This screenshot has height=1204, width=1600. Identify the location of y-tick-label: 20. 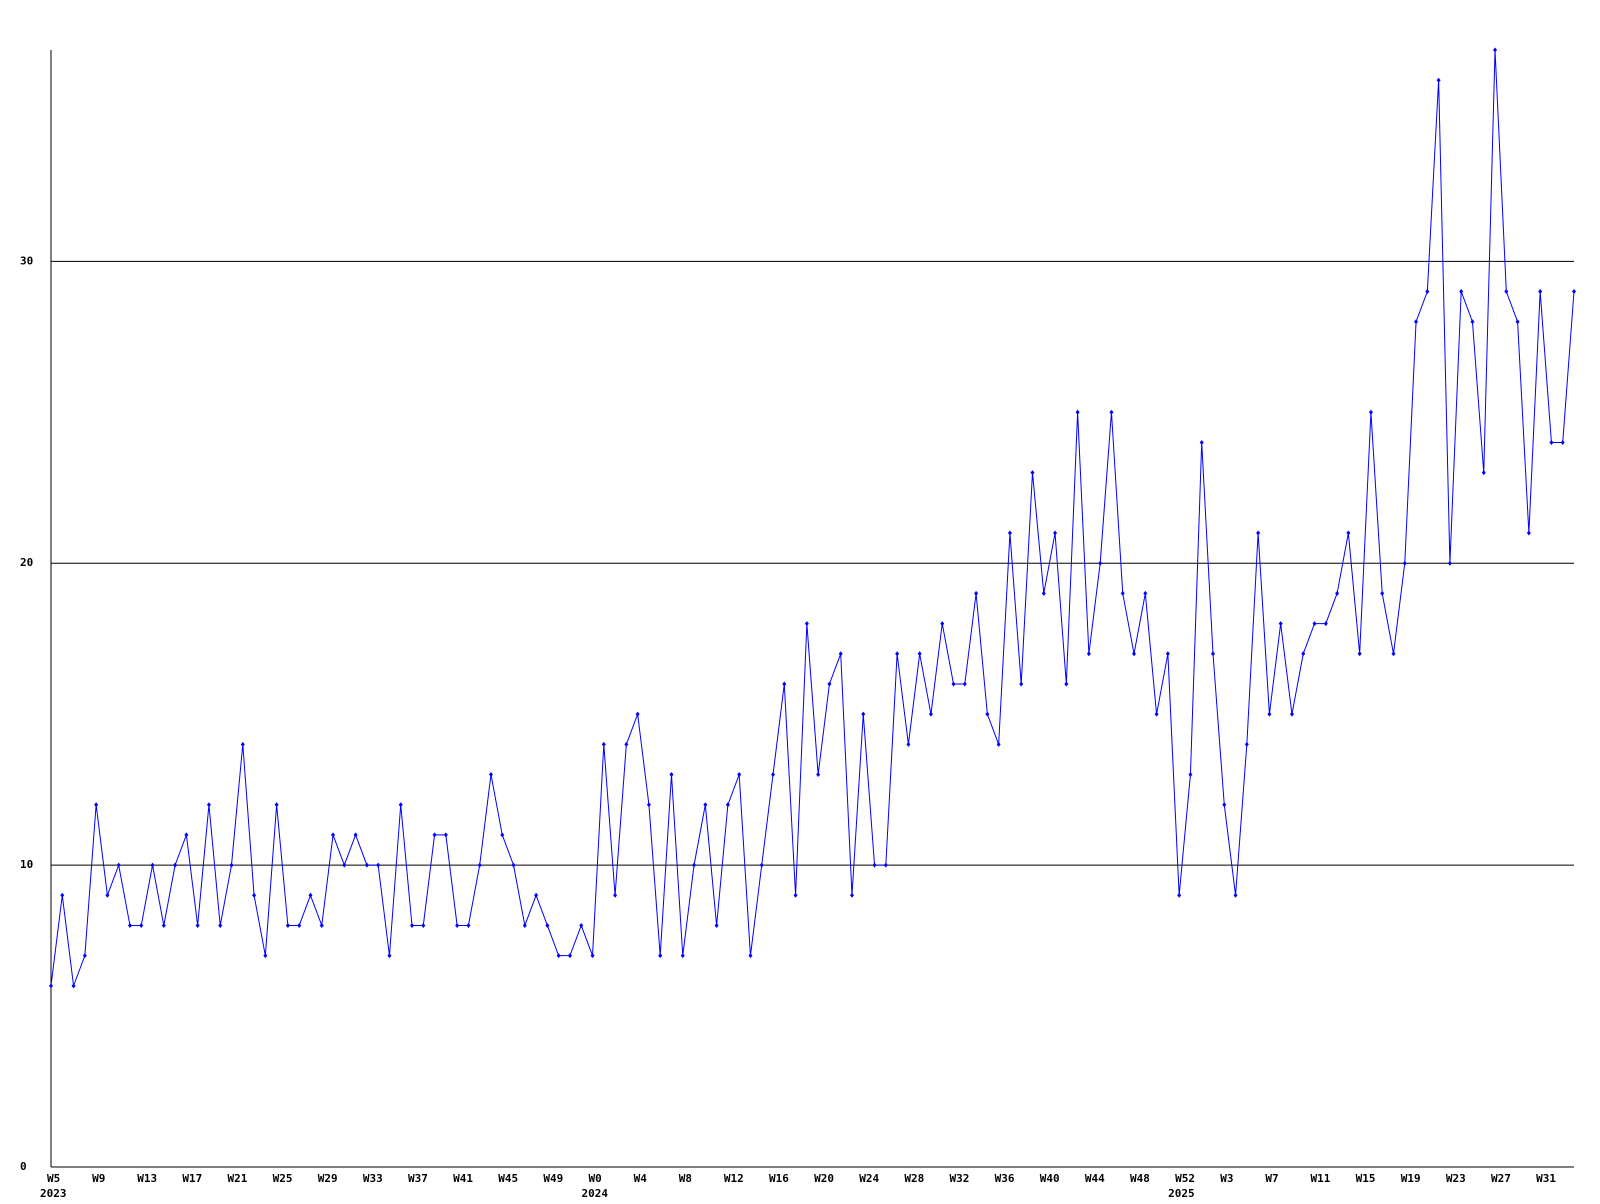
(26, 562).